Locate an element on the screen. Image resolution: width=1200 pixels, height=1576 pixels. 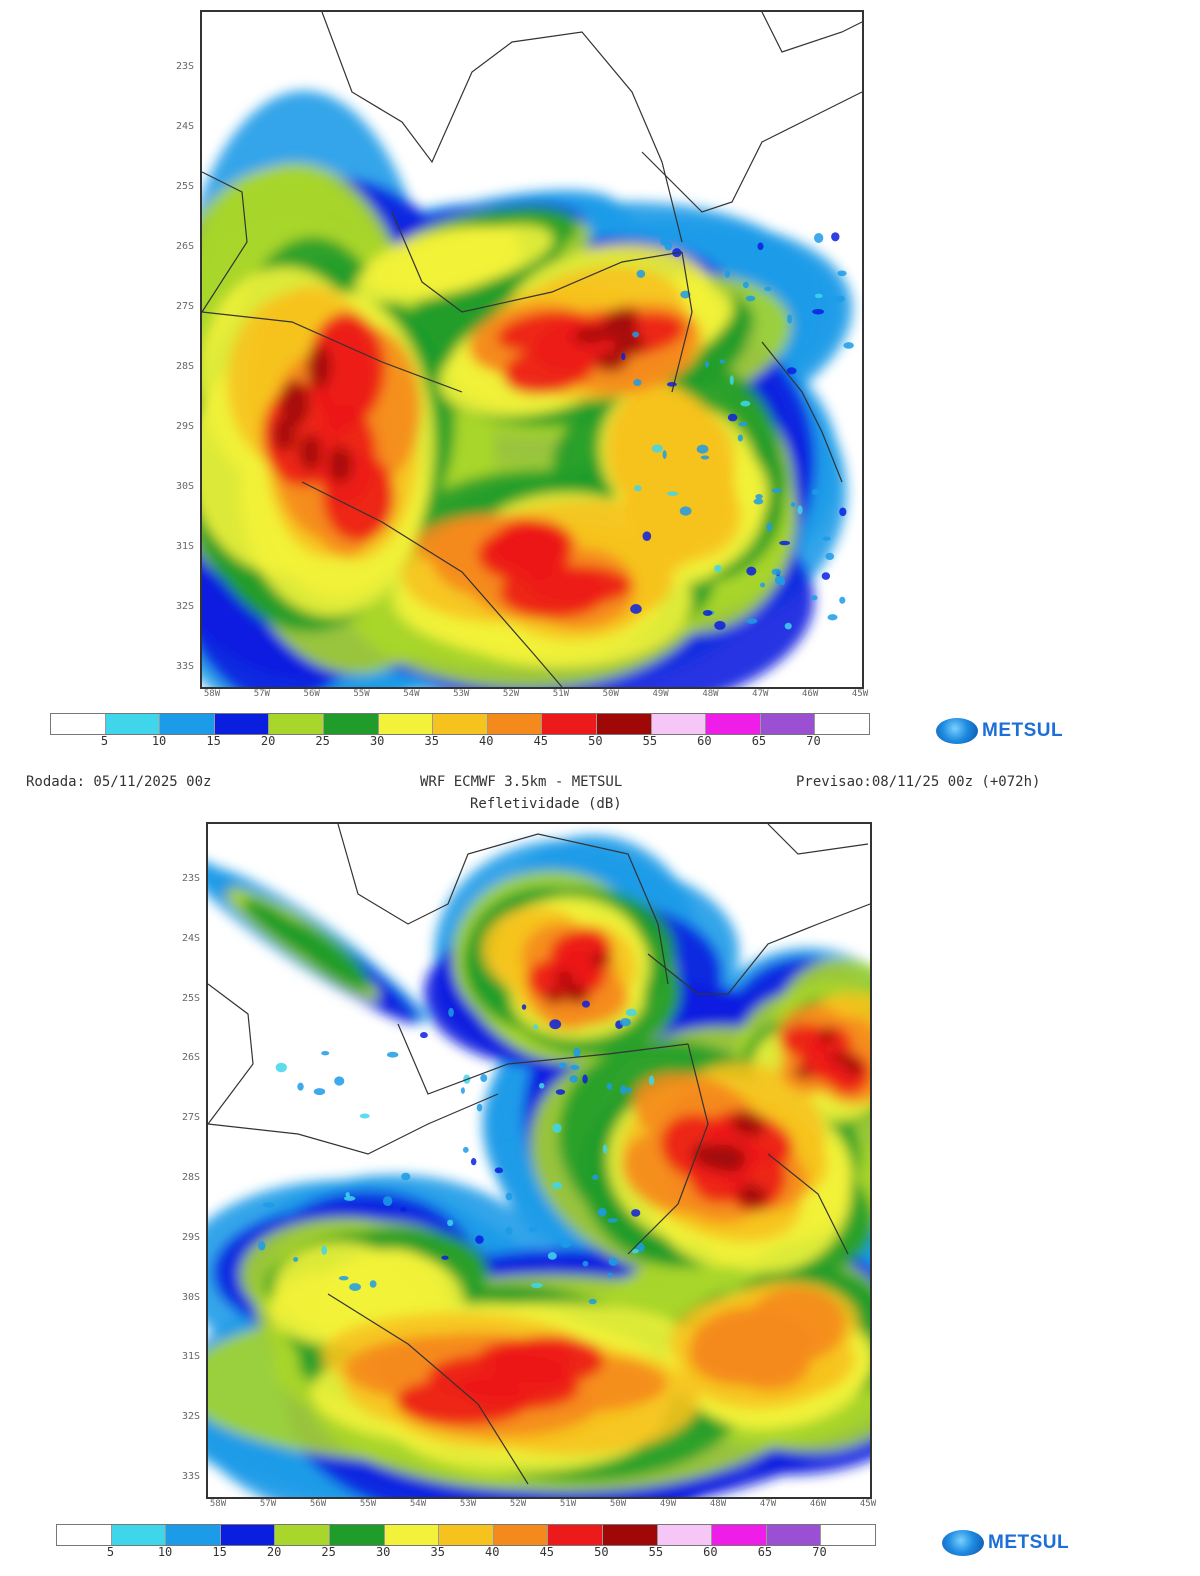
lon-label: 51W is located at coordinates (561, 694).